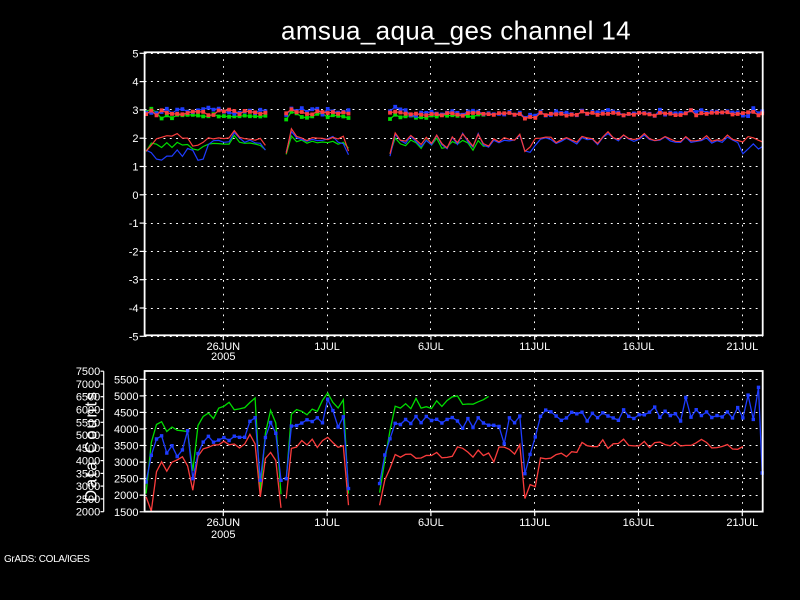  Describe the element at coordinates (134, 224) in the screenshot. I see `svg-text: -1` at that location.